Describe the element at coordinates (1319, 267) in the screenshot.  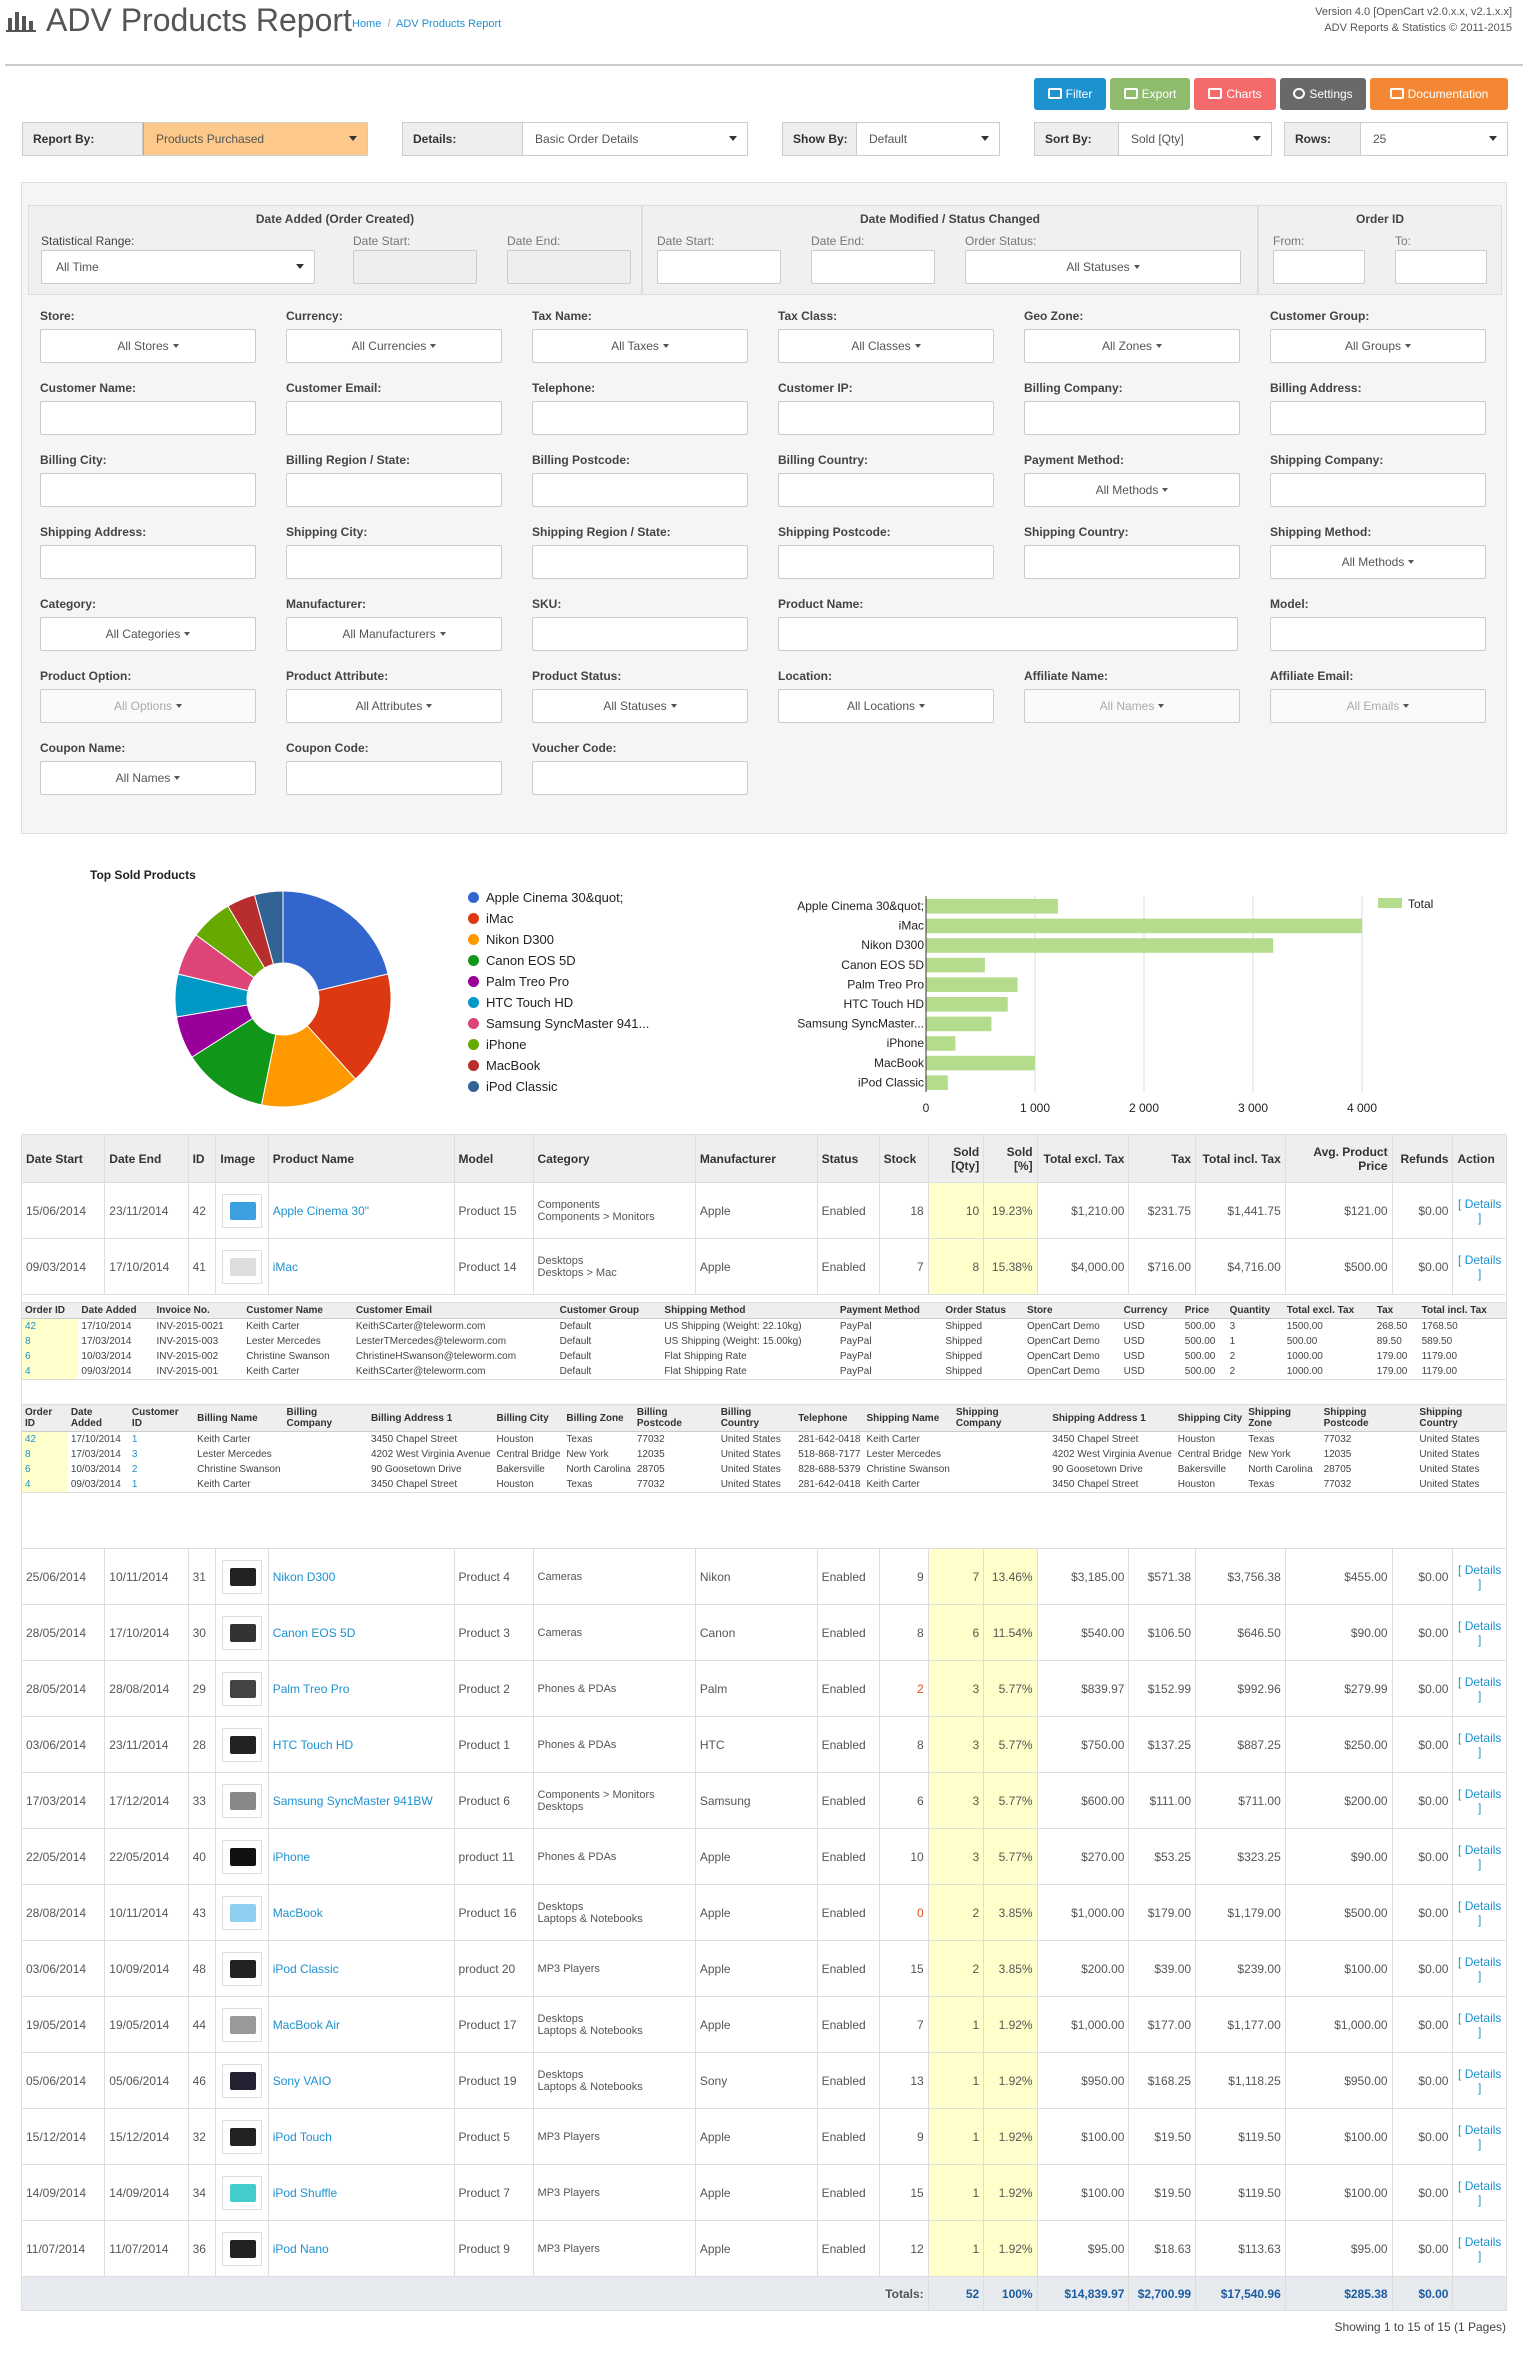
I see `order-id-from-input` at that location.